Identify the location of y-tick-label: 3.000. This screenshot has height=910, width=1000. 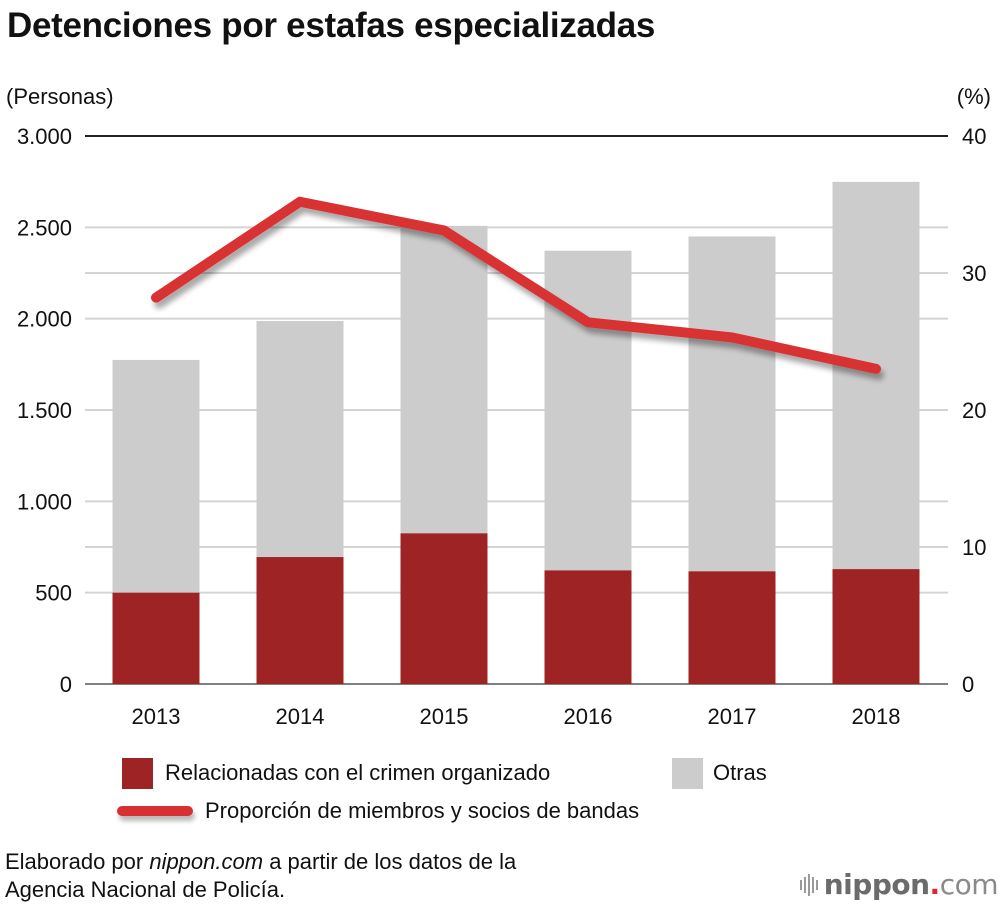
(44, 136).